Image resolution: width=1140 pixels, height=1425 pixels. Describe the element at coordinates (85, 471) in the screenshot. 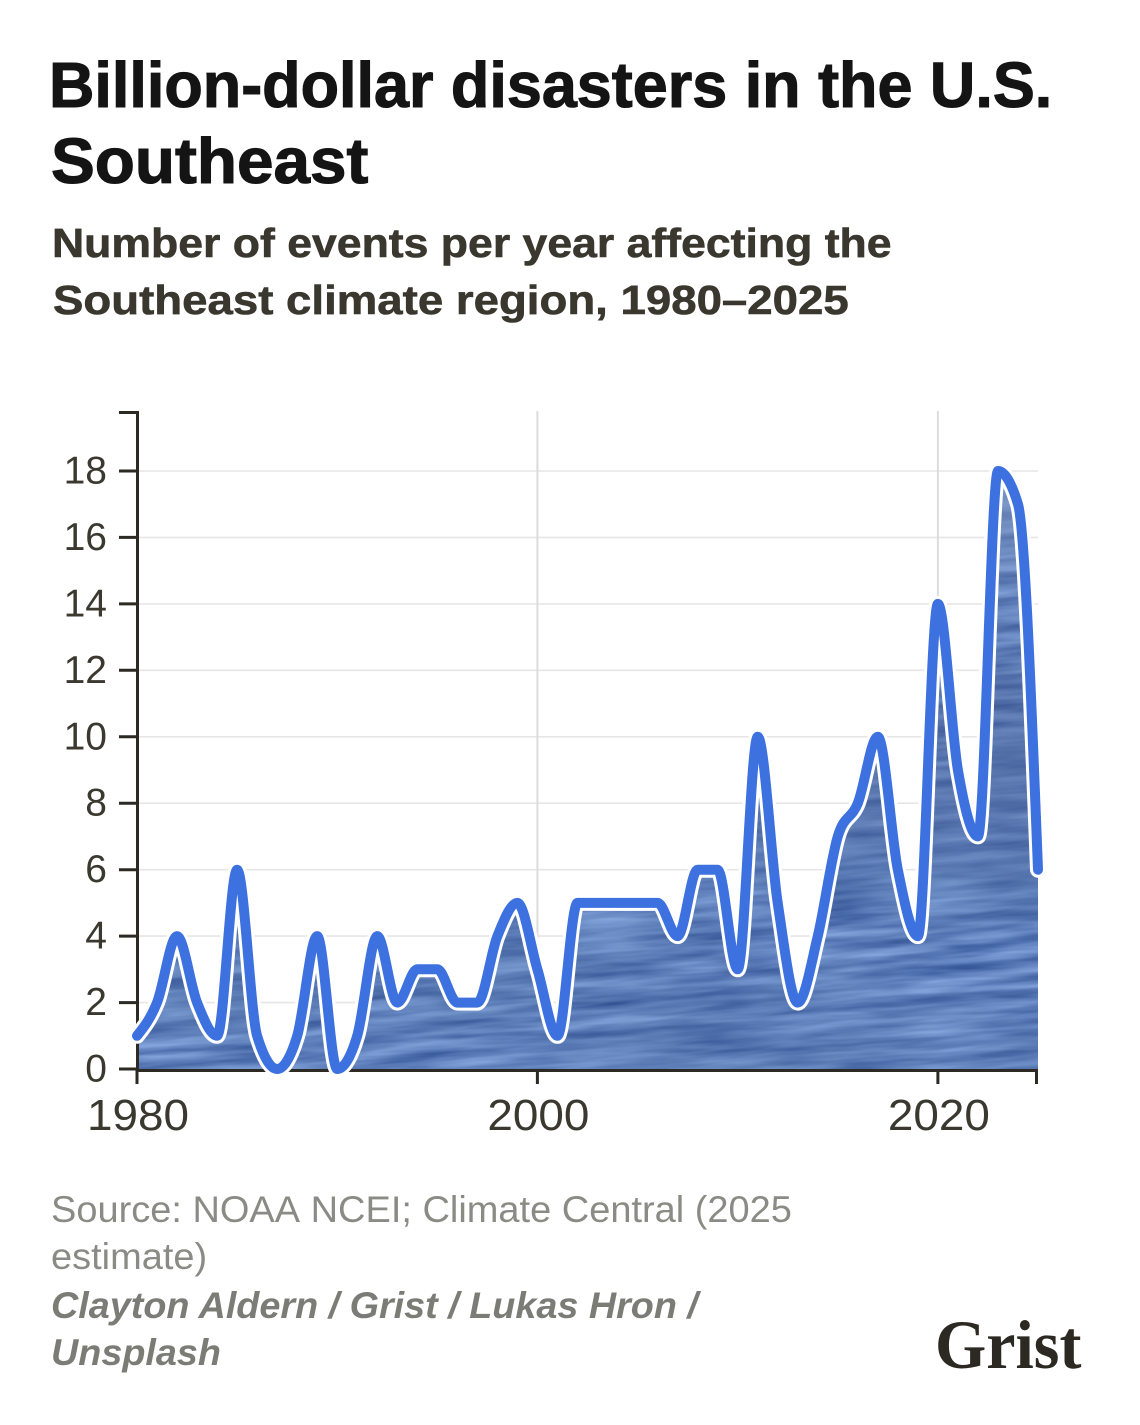

I see `svg-text: 18` at that location.